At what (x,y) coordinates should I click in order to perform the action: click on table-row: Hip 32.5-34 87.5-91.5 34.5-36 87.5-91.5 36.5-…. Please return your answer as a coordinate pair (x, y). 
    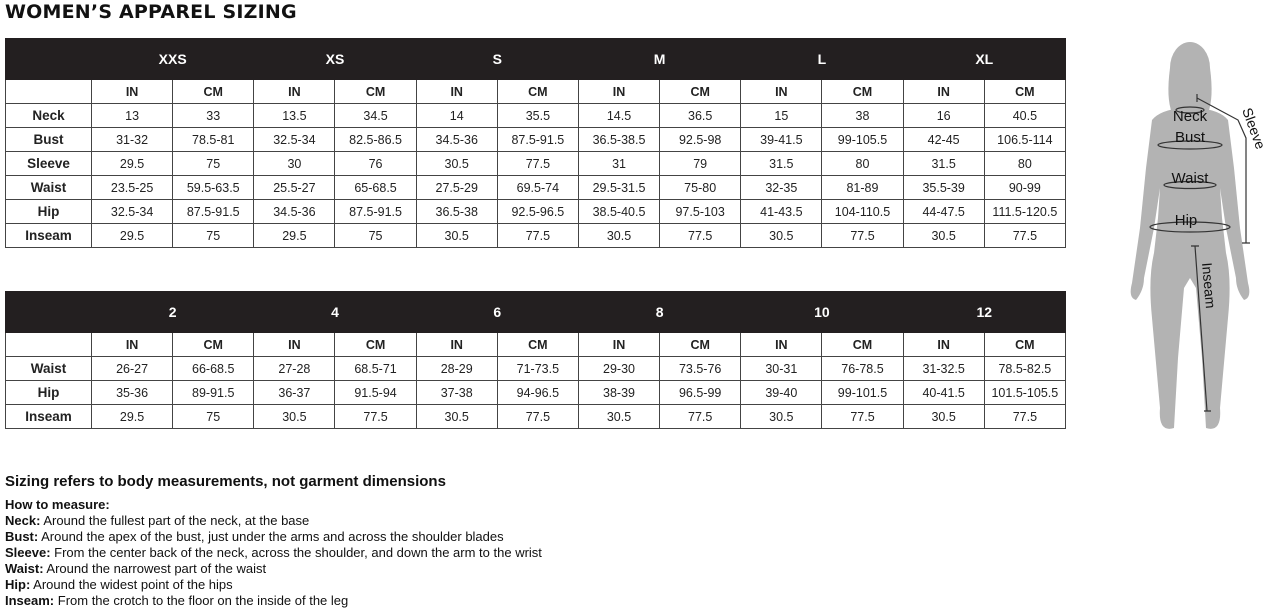
    Looking at the image, I should click on (536, 211).